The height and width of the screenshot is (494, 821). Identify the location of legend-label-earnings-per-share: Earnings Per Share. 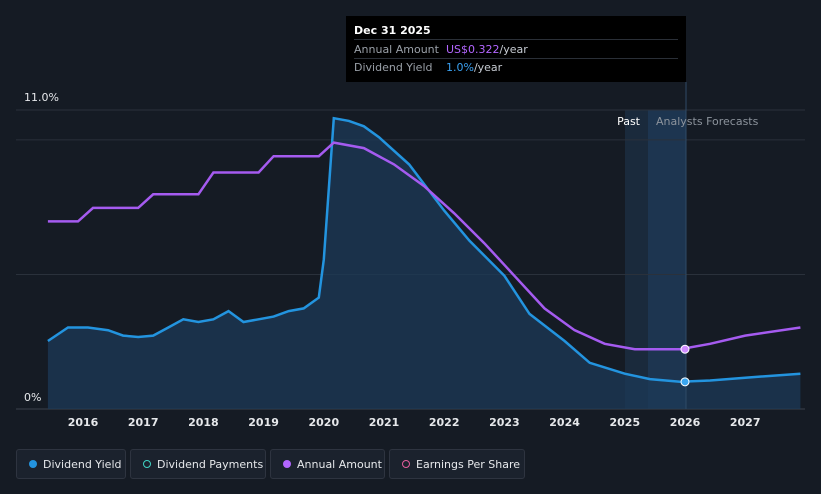
(468, 464).